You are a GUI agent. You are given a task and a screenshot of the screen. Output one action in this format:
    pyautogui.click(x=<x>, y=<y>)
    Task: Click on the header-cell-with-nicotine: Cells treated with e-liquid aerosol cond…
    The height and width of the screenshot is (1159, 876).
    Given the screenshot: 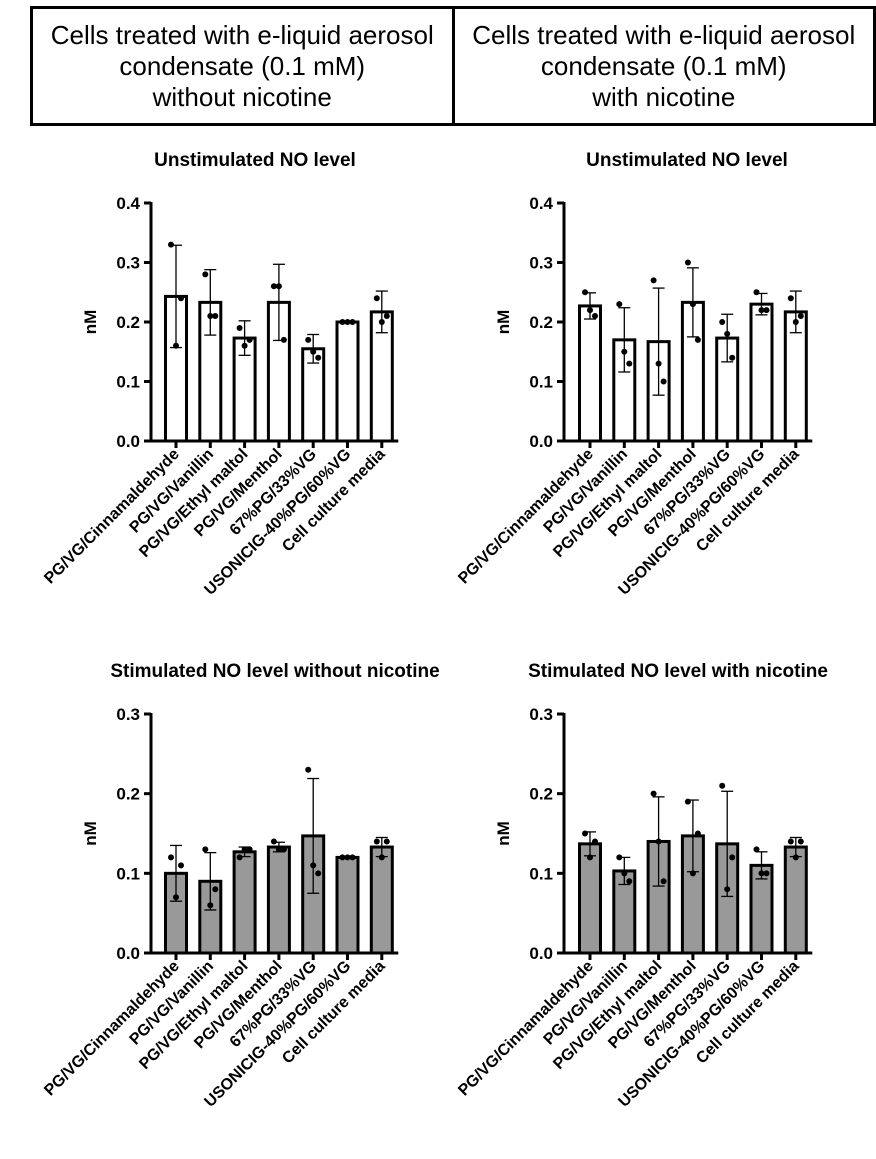 What is the action you would take?
    pyautogui.click(x=662, y=66)
    